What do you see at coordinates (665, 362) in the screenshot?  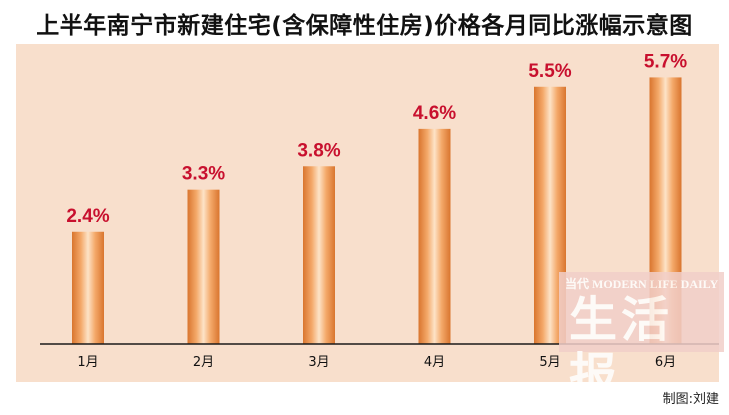 I see `x-tick-label-6: 6月` at bounding box center [665, 362].